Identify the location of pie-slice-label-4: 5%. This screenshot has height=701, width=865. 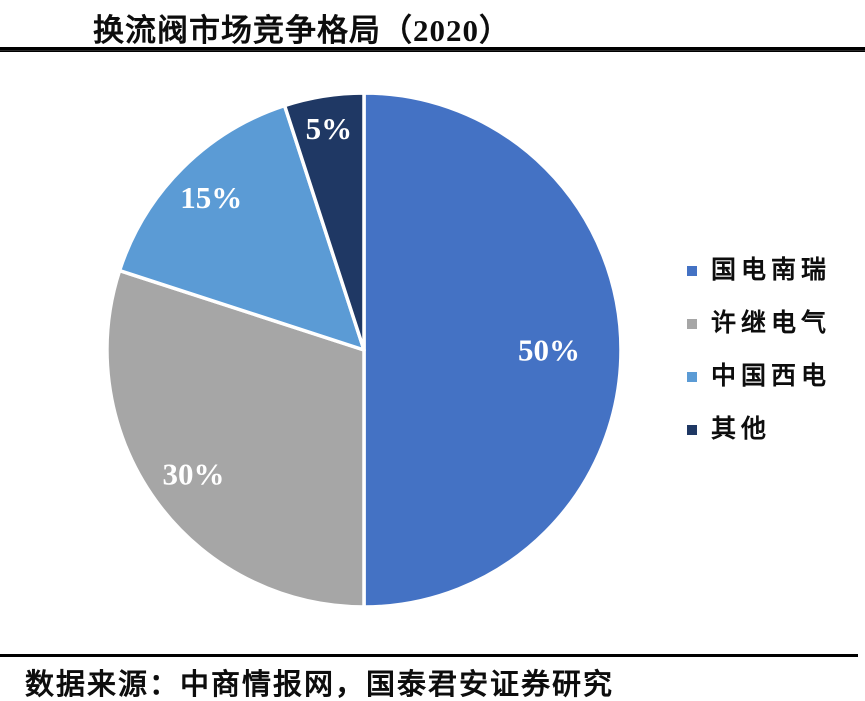
(329, 128).